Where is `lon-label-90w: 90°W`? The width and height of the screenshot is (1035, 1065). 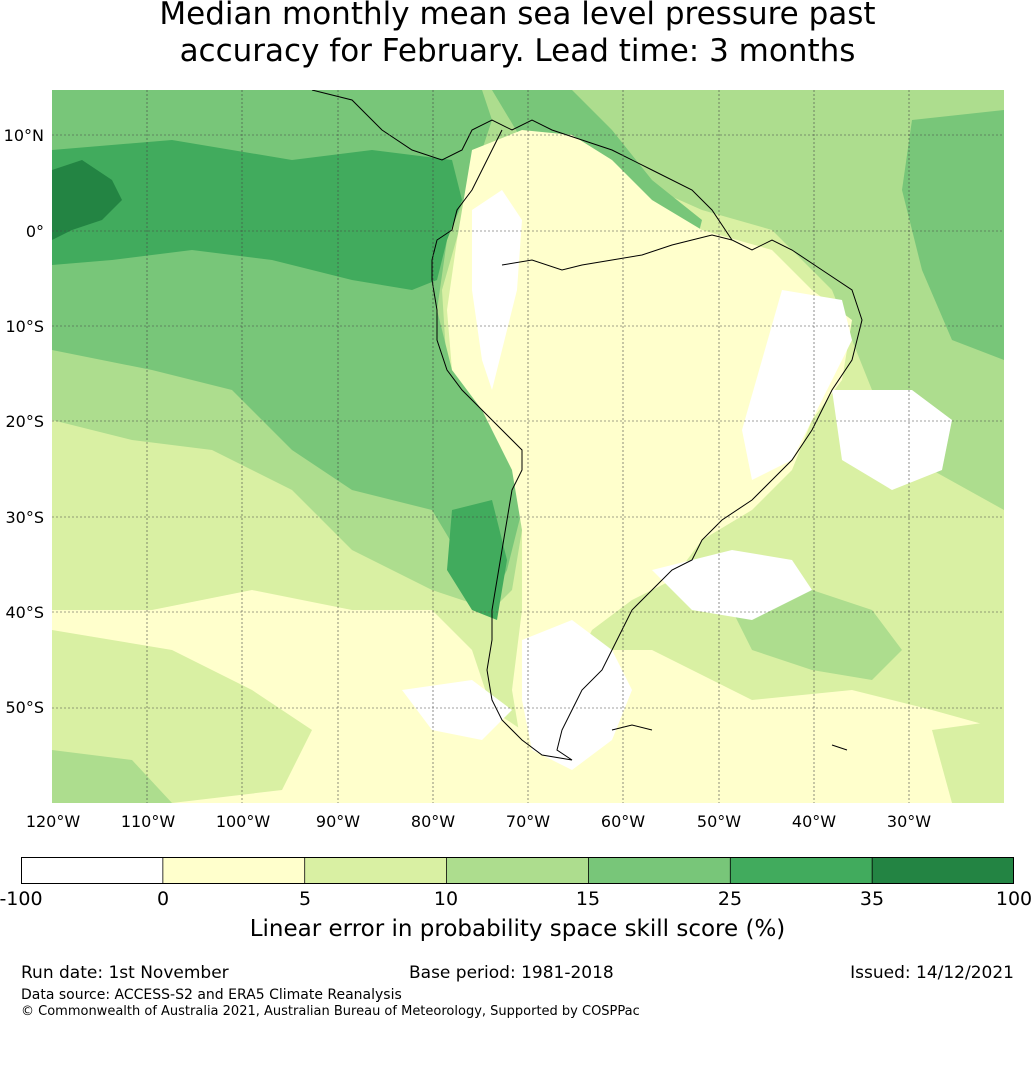
lon-label-90w: 90°W is located at coordinates (338, 821).